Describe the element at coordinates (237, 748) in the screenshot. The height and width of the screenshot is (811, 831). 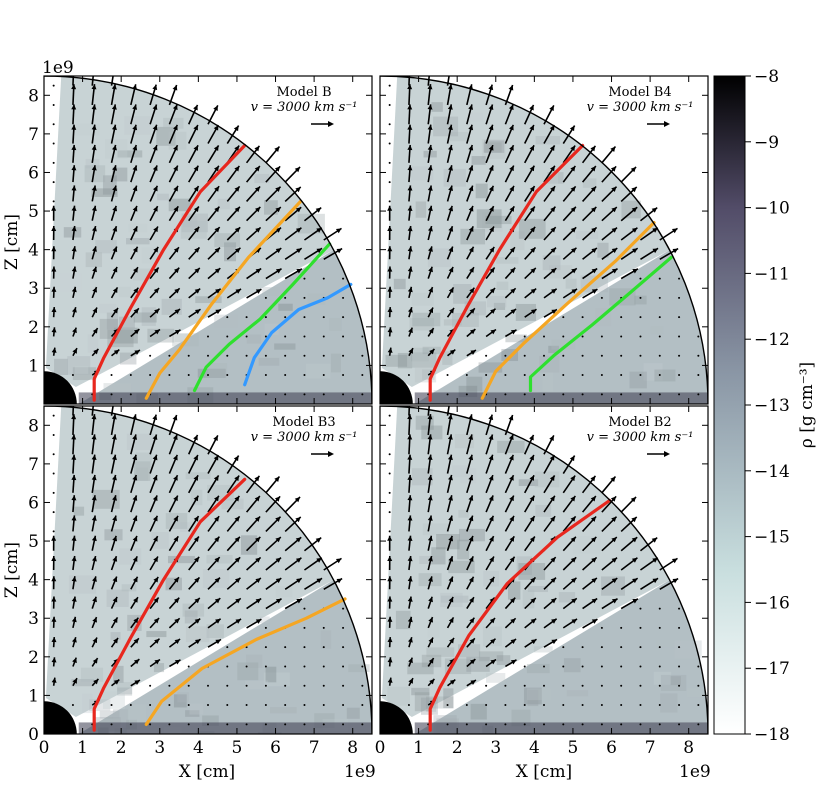
I see `x-tick-label: 5` at that location.